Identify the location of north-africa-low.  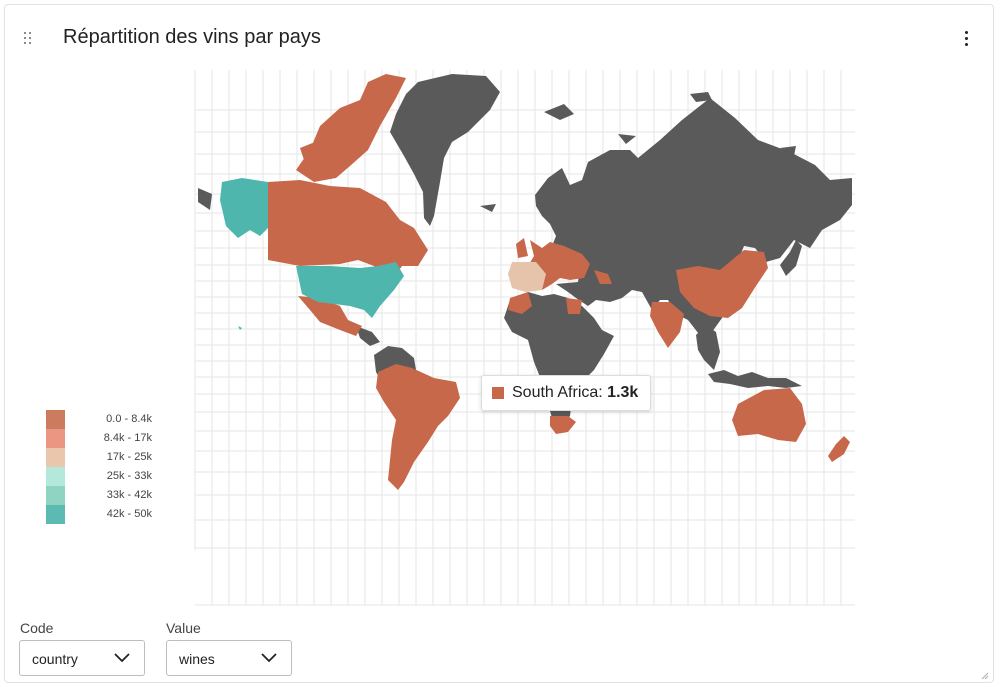
(545, 303).